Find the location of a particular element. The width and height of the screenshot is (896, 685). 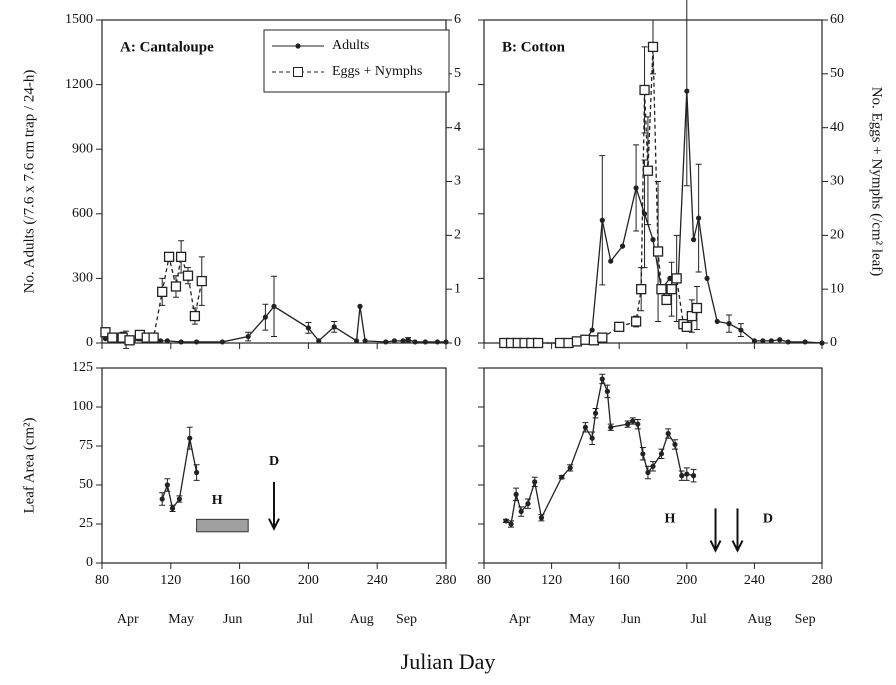

x-tick-label: 80 is located at coordinates (484, 580).